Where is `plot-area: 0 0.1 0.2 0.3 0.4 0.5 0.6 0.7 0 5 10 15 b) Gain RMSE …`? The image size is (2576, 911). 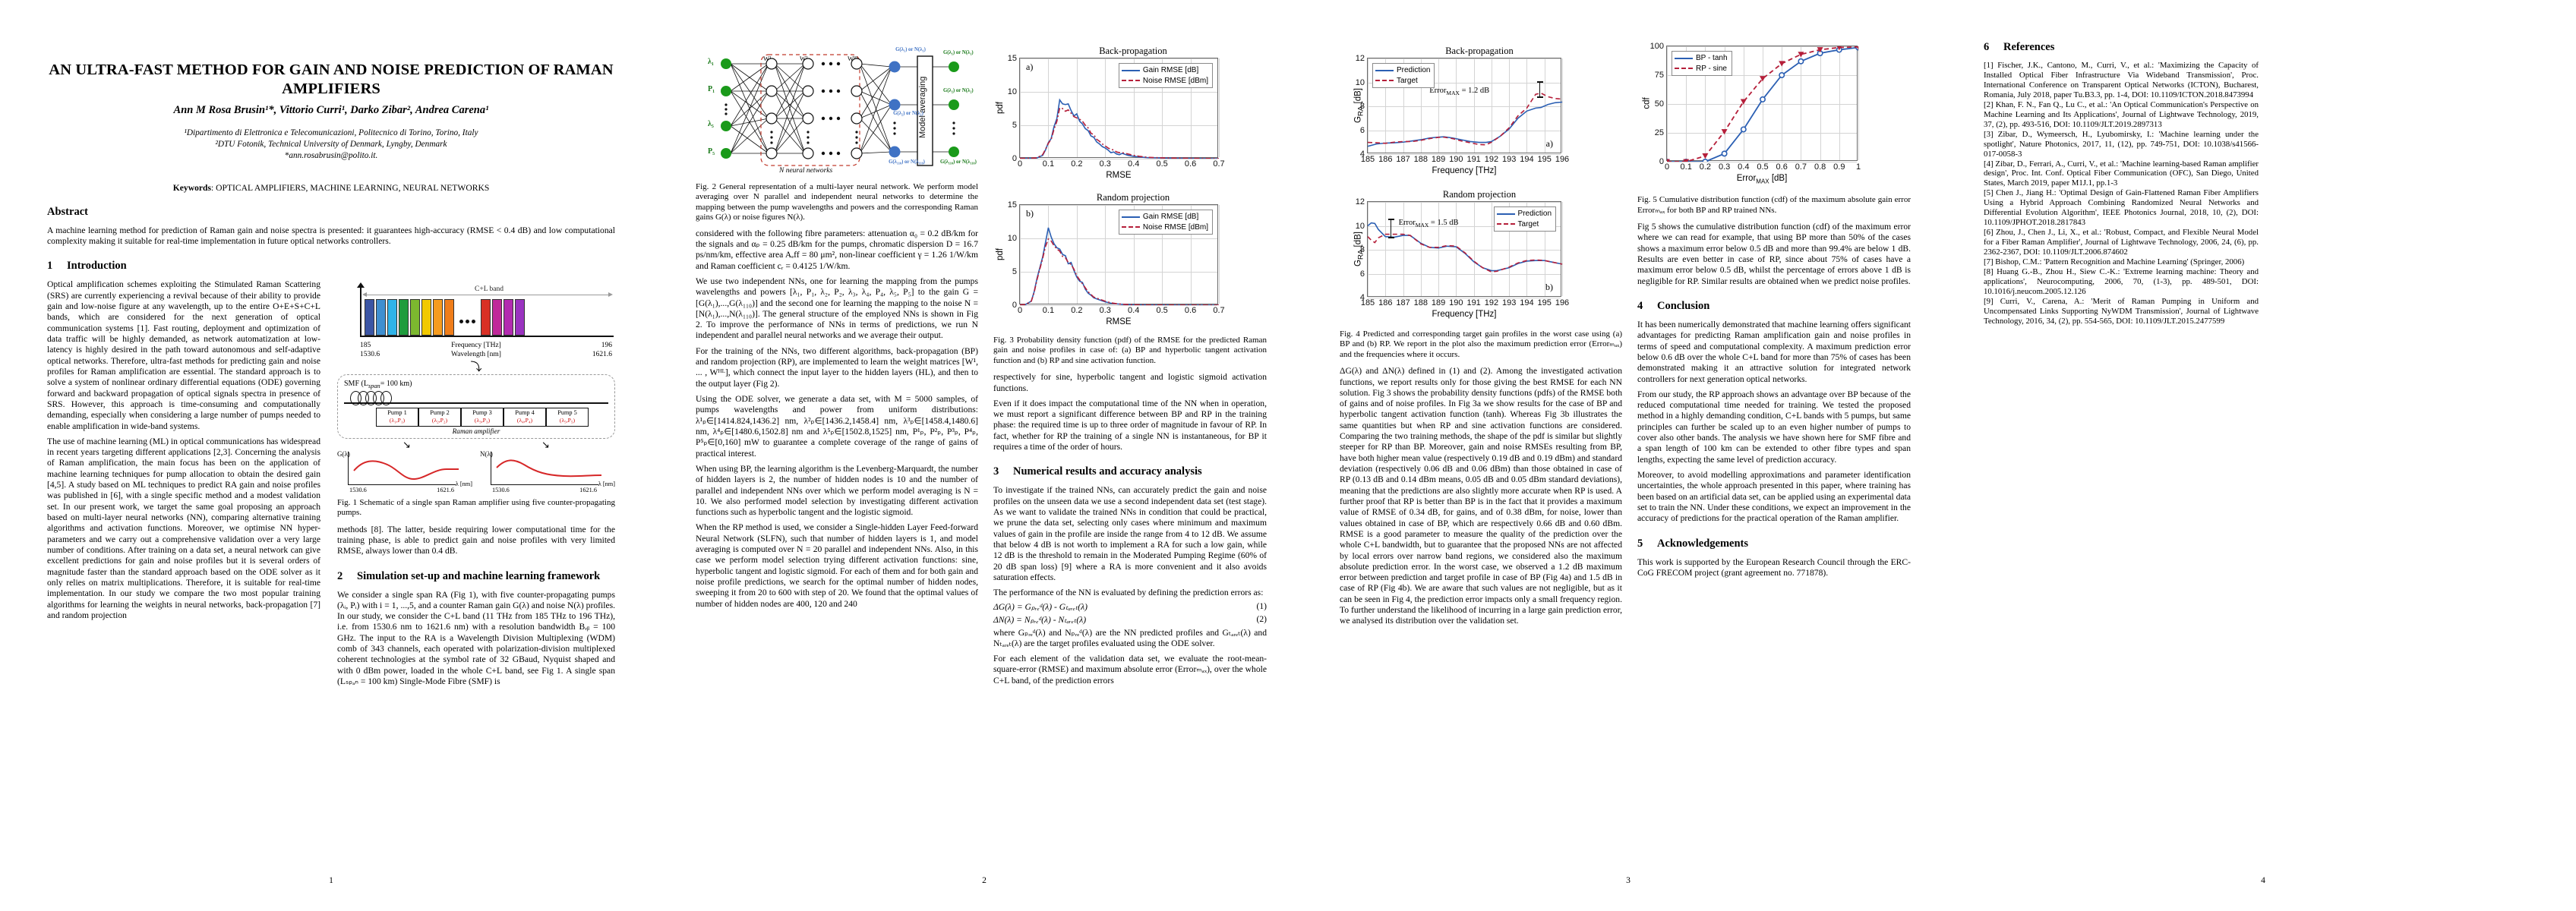
plot-area: 0 0.1 0.2 0.3 0.4 0.5 0.6 0.7 0 5 10 15 b) Gain RMSE … is located at coordinates (1110, 257).